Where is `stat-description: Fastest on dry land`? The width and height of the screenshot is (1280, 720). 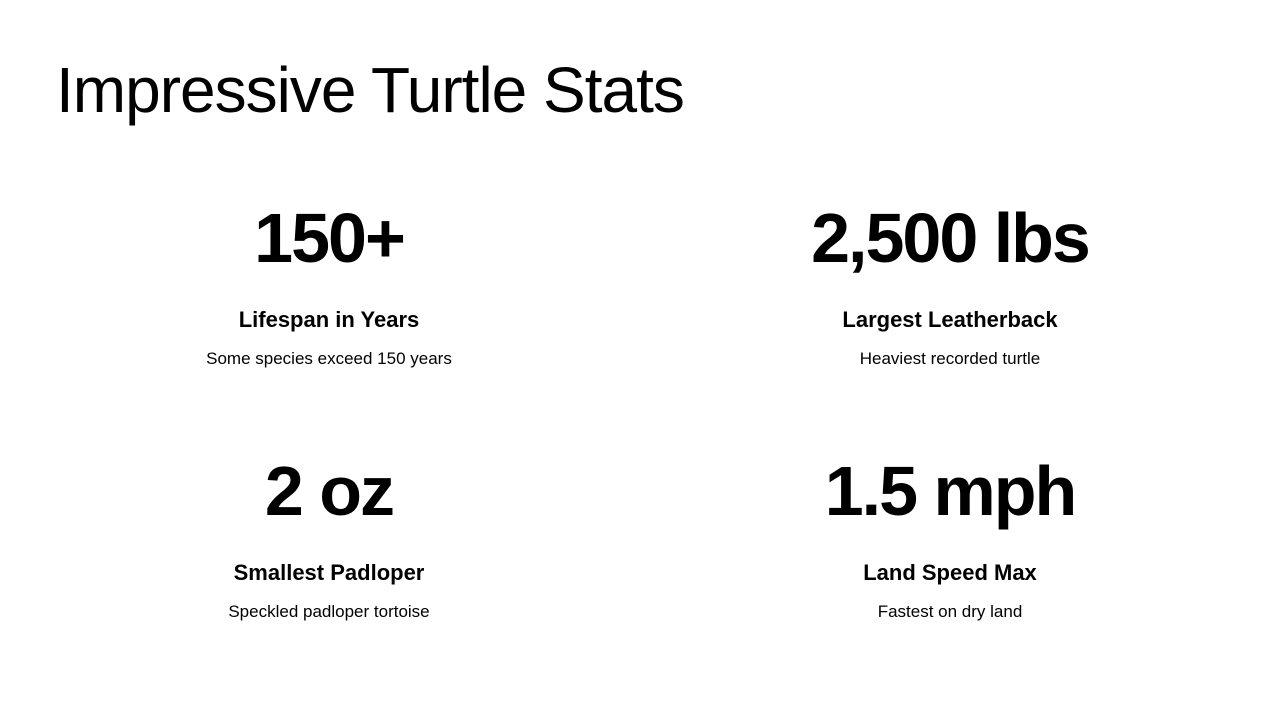 stat-description: Fastest on dry land is located at coordinates (950, 611).